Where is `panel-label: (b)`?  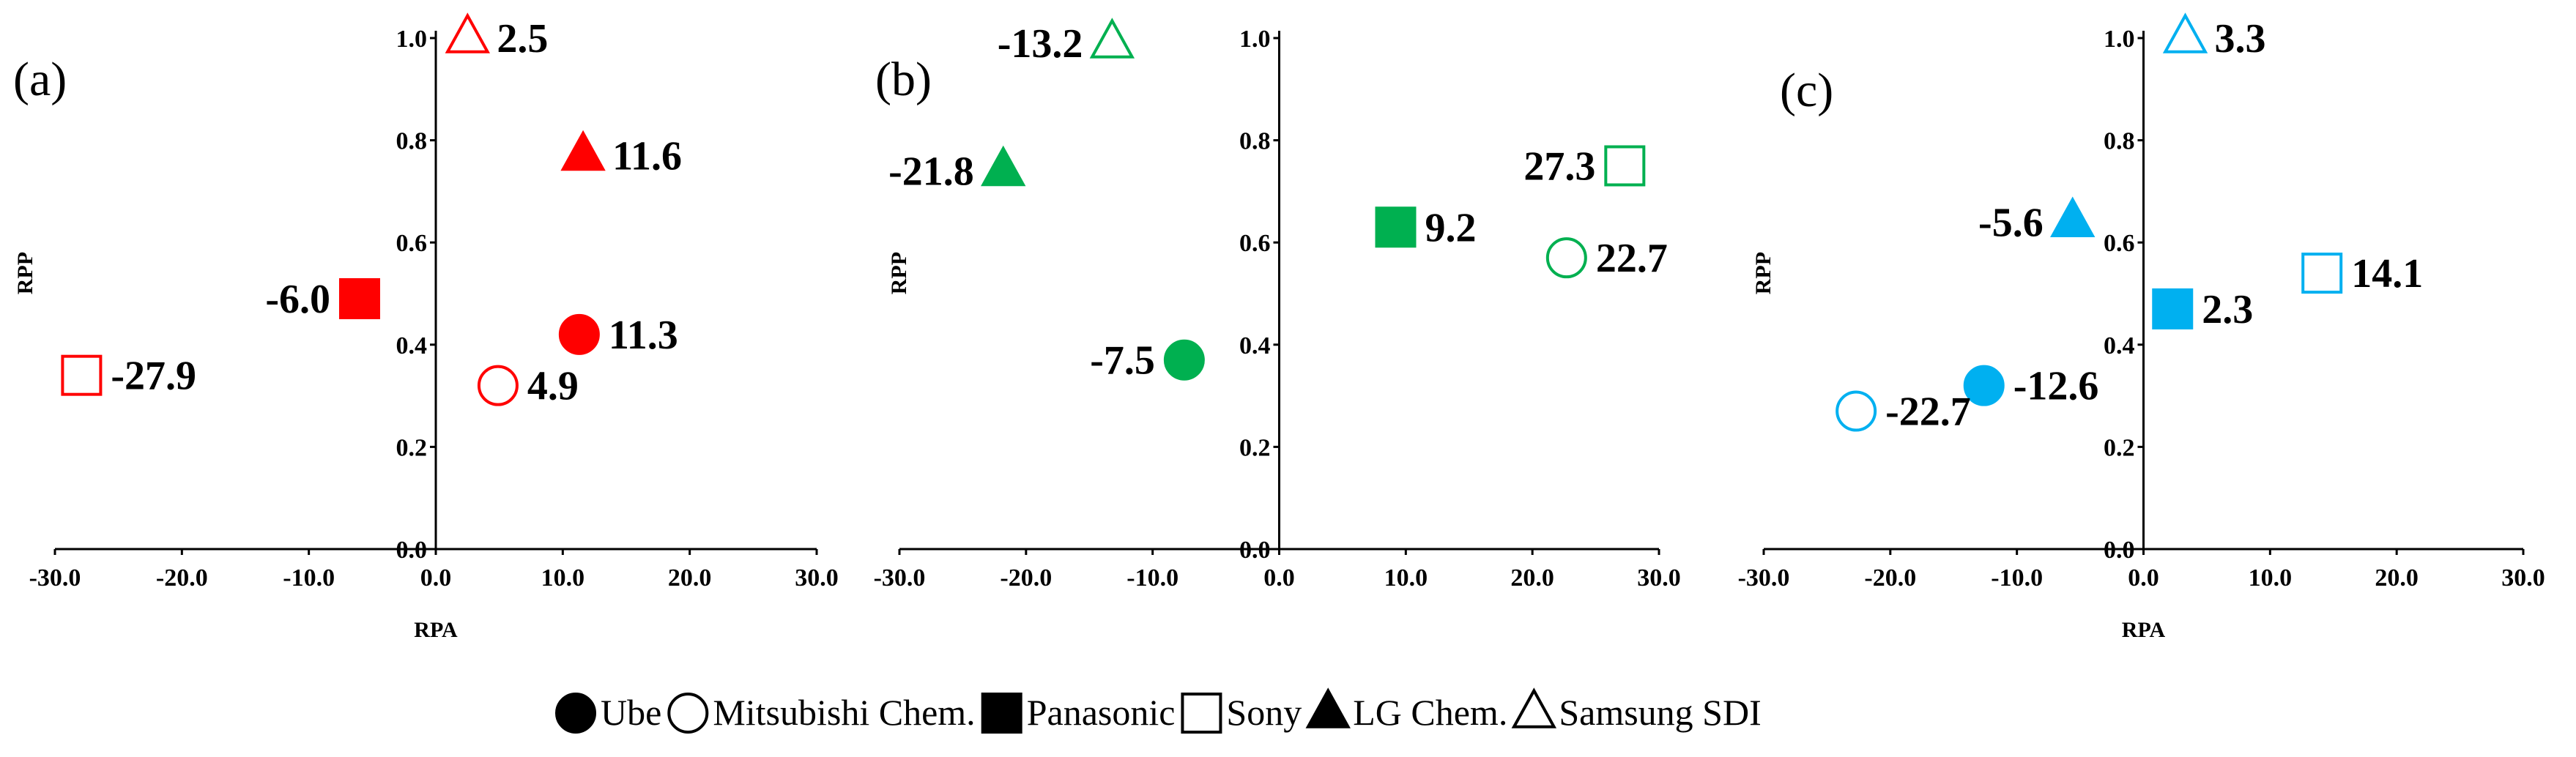
panel-label: (b) is located at coordinates (903, 79).